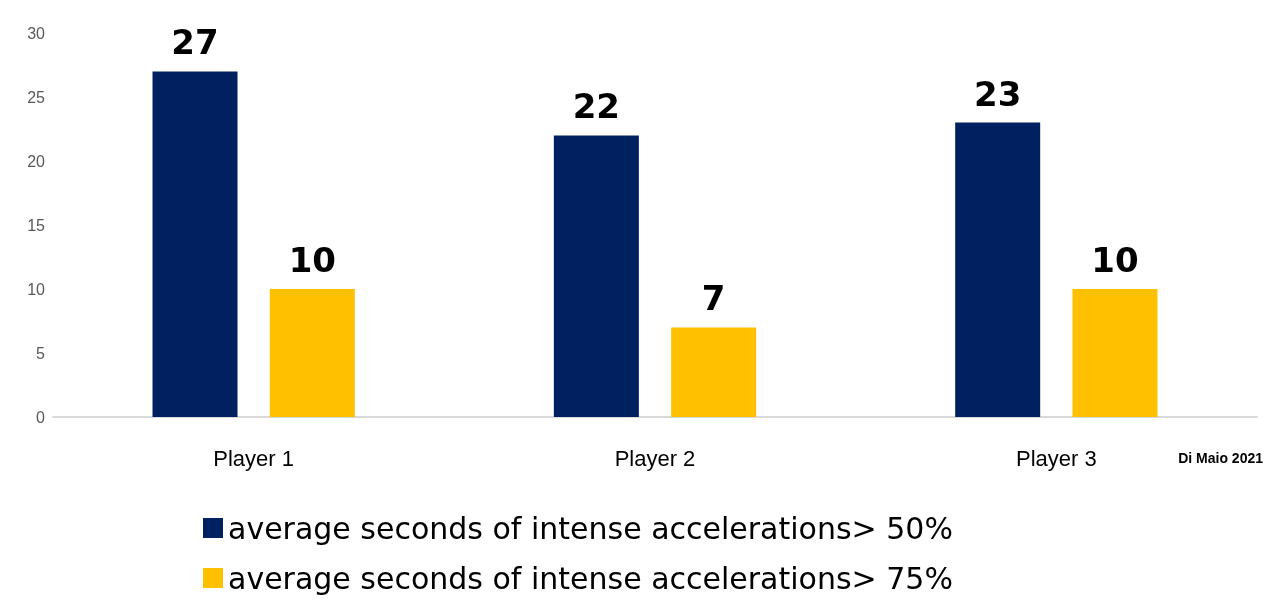  What do you see at coordinates (254, 458) in the screenshot?
I see `x-tick-label: Player 1` at bounding box center [254, 458].